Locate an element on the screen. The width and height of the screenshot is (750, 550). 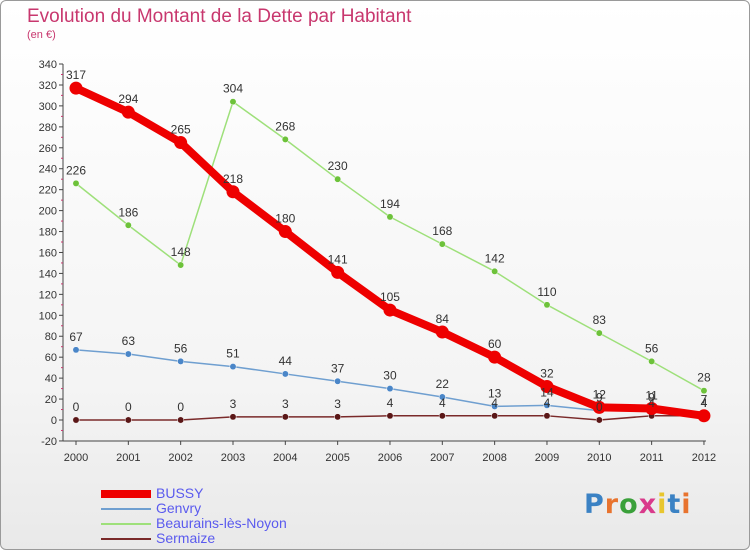
data-label-bussy: 4 is located at coordinates (704, 403).